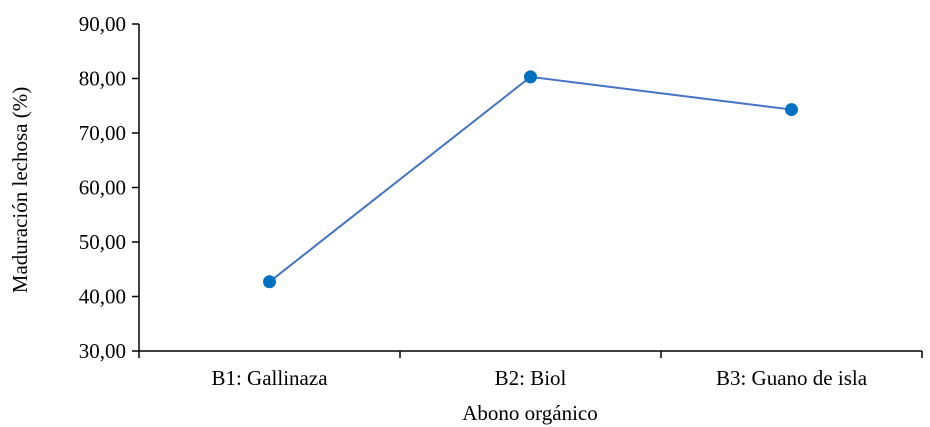  I want to click on x-tick-labels: B1: Gallinaza B2: Biol B3: Guano de isla, so click(530, 370).